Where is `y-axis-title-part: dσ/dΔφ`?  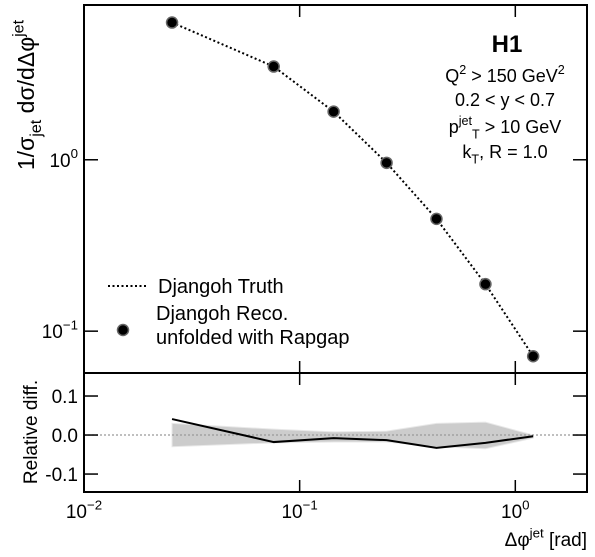
y-axis-title-part: dσ/dΔφ is located at coordinates (26, 78).